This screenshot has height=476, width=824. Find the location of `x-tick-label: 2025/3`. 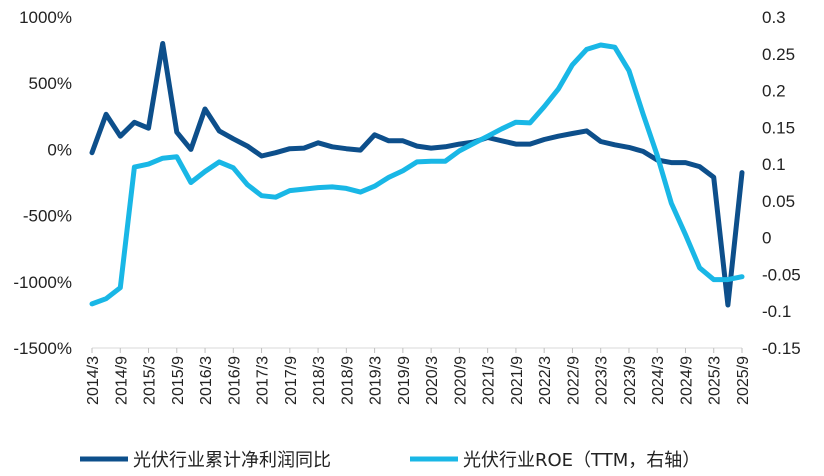

x-tick-label: 2025/3 is located at coordinates (715, 380).